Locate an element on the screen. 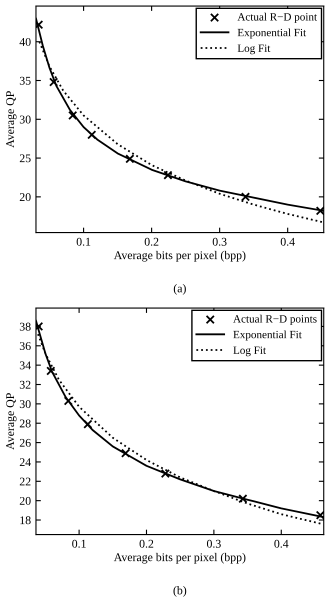  text: (a) is located at coordinates (180, 289).